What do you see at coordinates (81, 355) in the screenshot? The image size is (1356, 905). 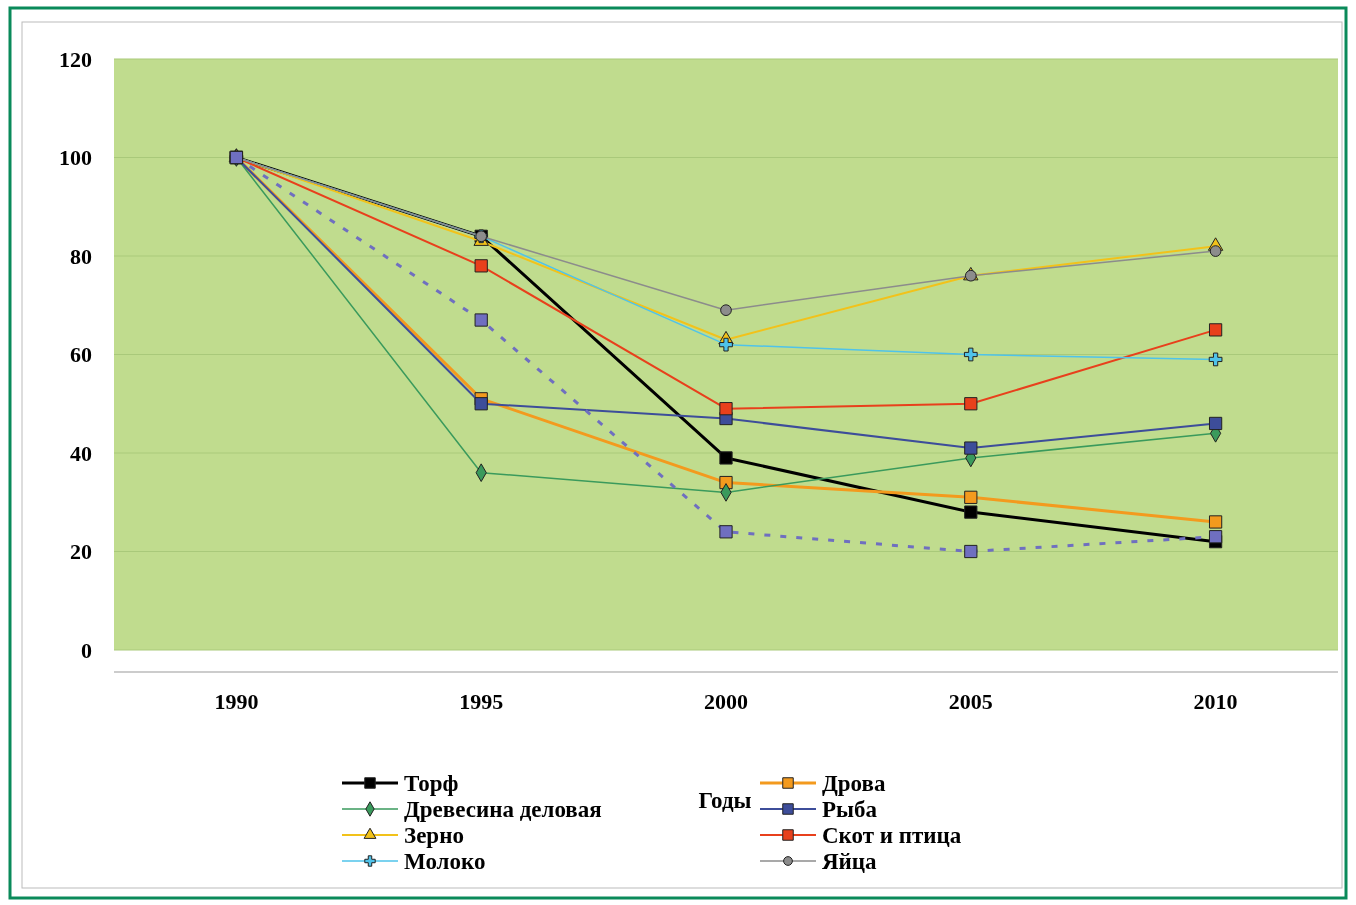 I see `y-tick-label: 60` at bounding box center [81, 355].